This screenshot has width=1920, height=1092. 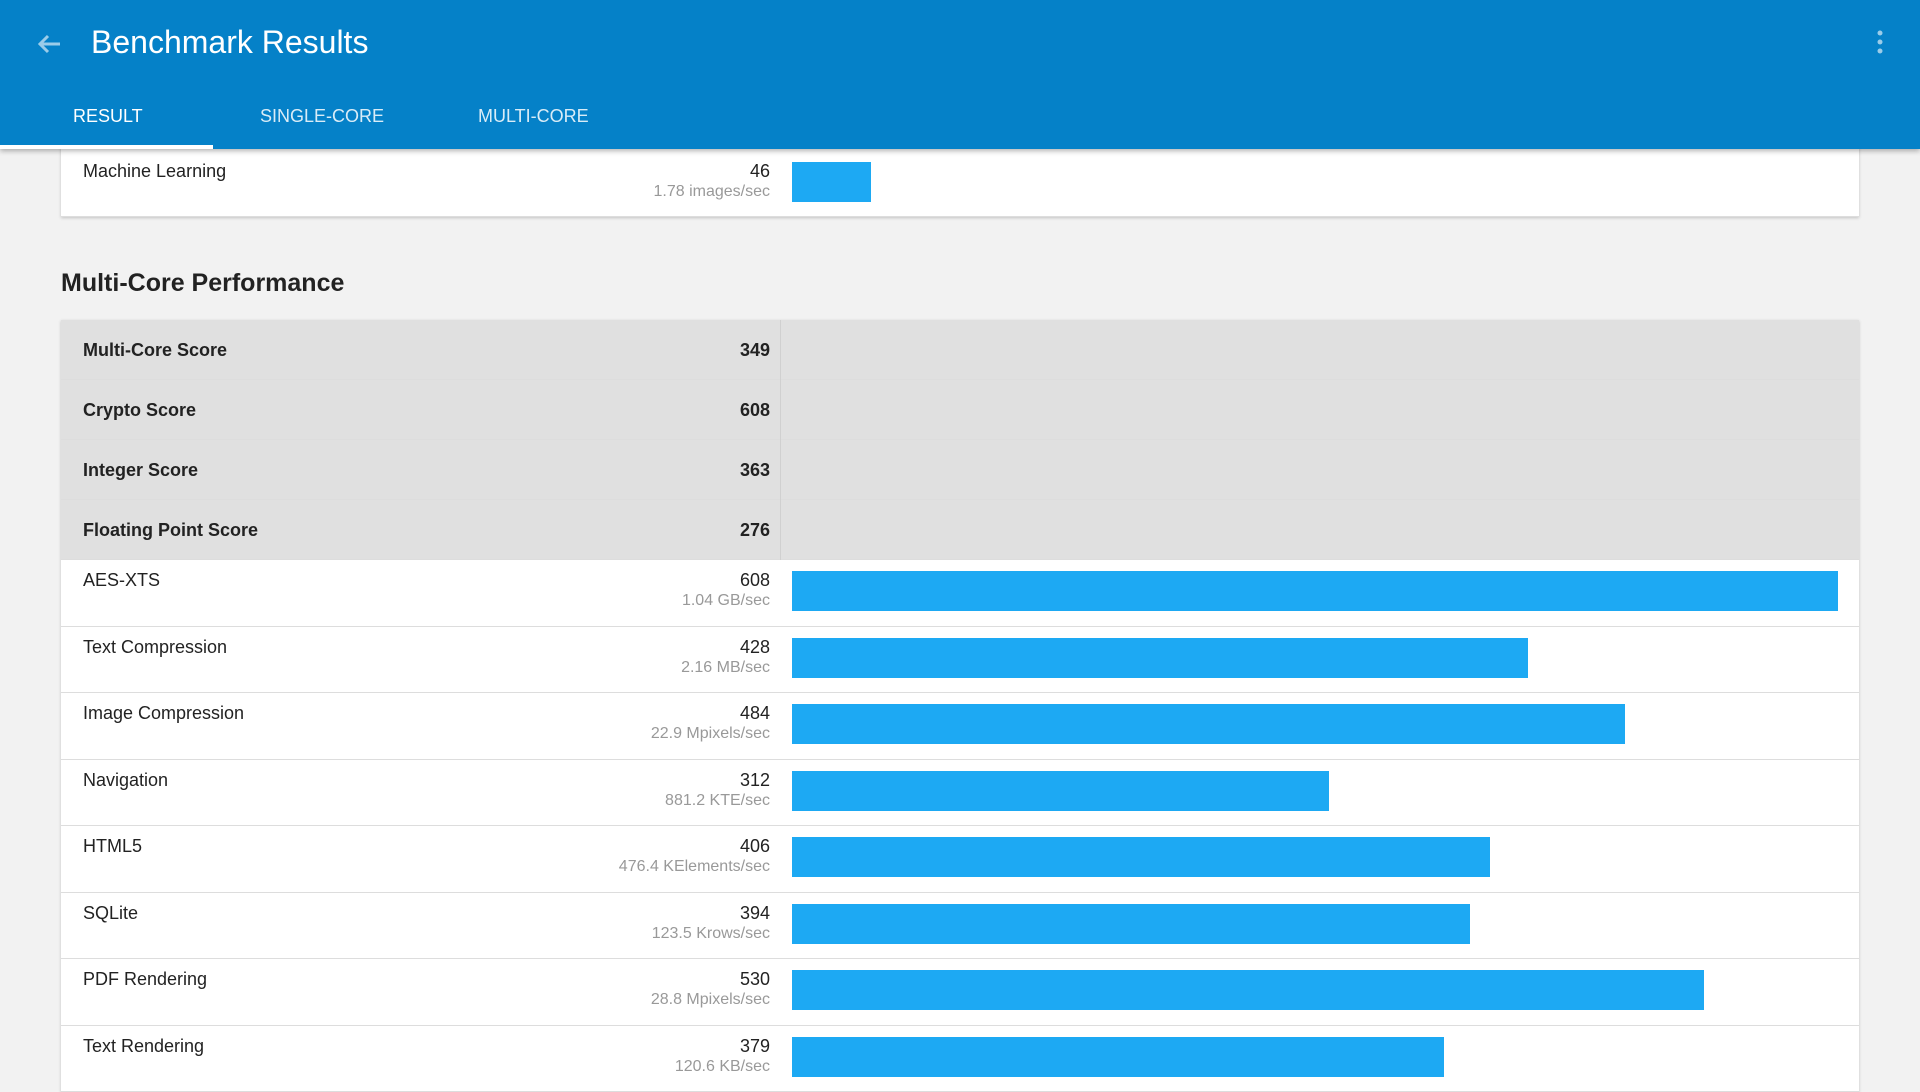 I want to click on test-score: 530, so click(x=755, y=979).